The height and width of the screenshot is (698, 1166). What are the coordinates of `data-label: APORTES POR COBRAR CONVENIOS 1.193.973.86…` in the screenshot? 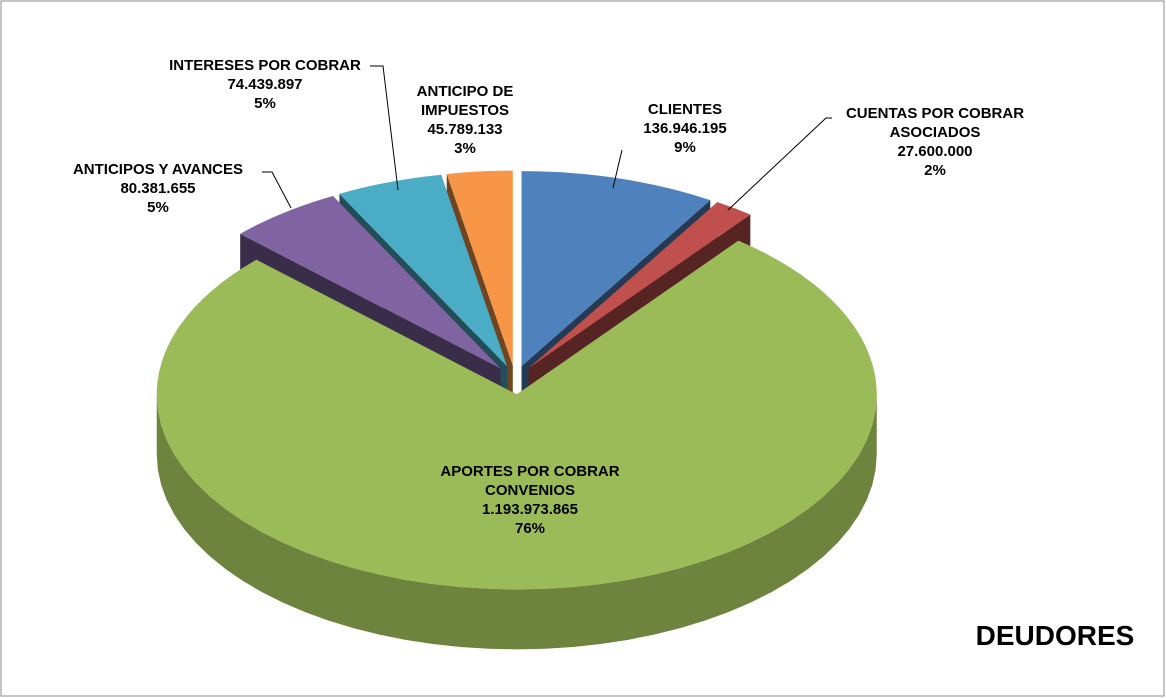 It's located at (530, 500).